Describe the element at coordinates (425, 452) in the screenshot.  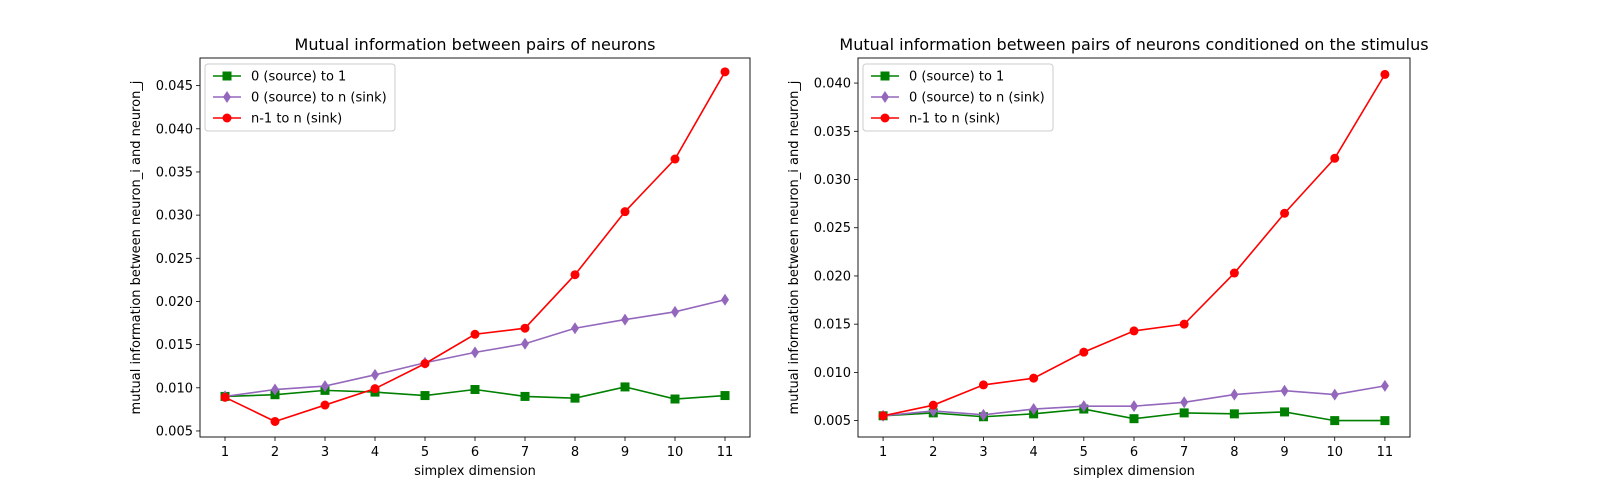
I see `x-tick-label: 5` at that location.